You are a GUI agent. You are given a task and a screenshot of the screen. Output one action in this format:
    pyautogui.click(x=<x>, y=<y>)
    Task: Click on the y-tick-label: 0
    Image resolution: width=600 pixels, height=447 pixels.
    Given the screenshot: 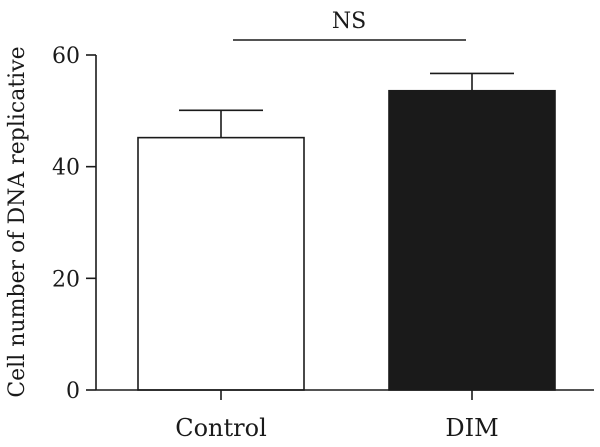 What is the action you would take?
    pyautogui.click(x=73, y=391)
    